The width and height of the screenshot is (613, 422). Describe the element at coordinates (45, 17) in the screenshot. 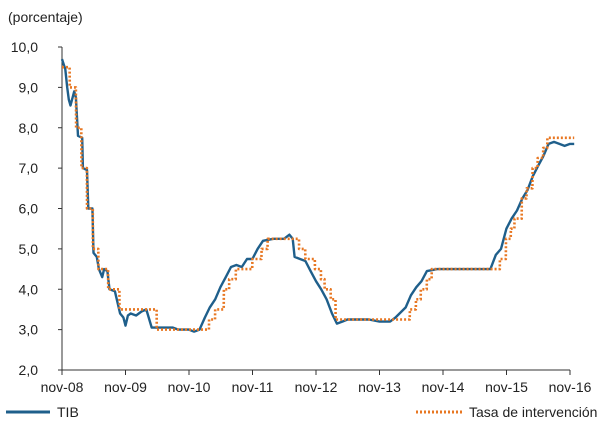

I see `y-axis-unit-label: (porcentaje)` at that location.